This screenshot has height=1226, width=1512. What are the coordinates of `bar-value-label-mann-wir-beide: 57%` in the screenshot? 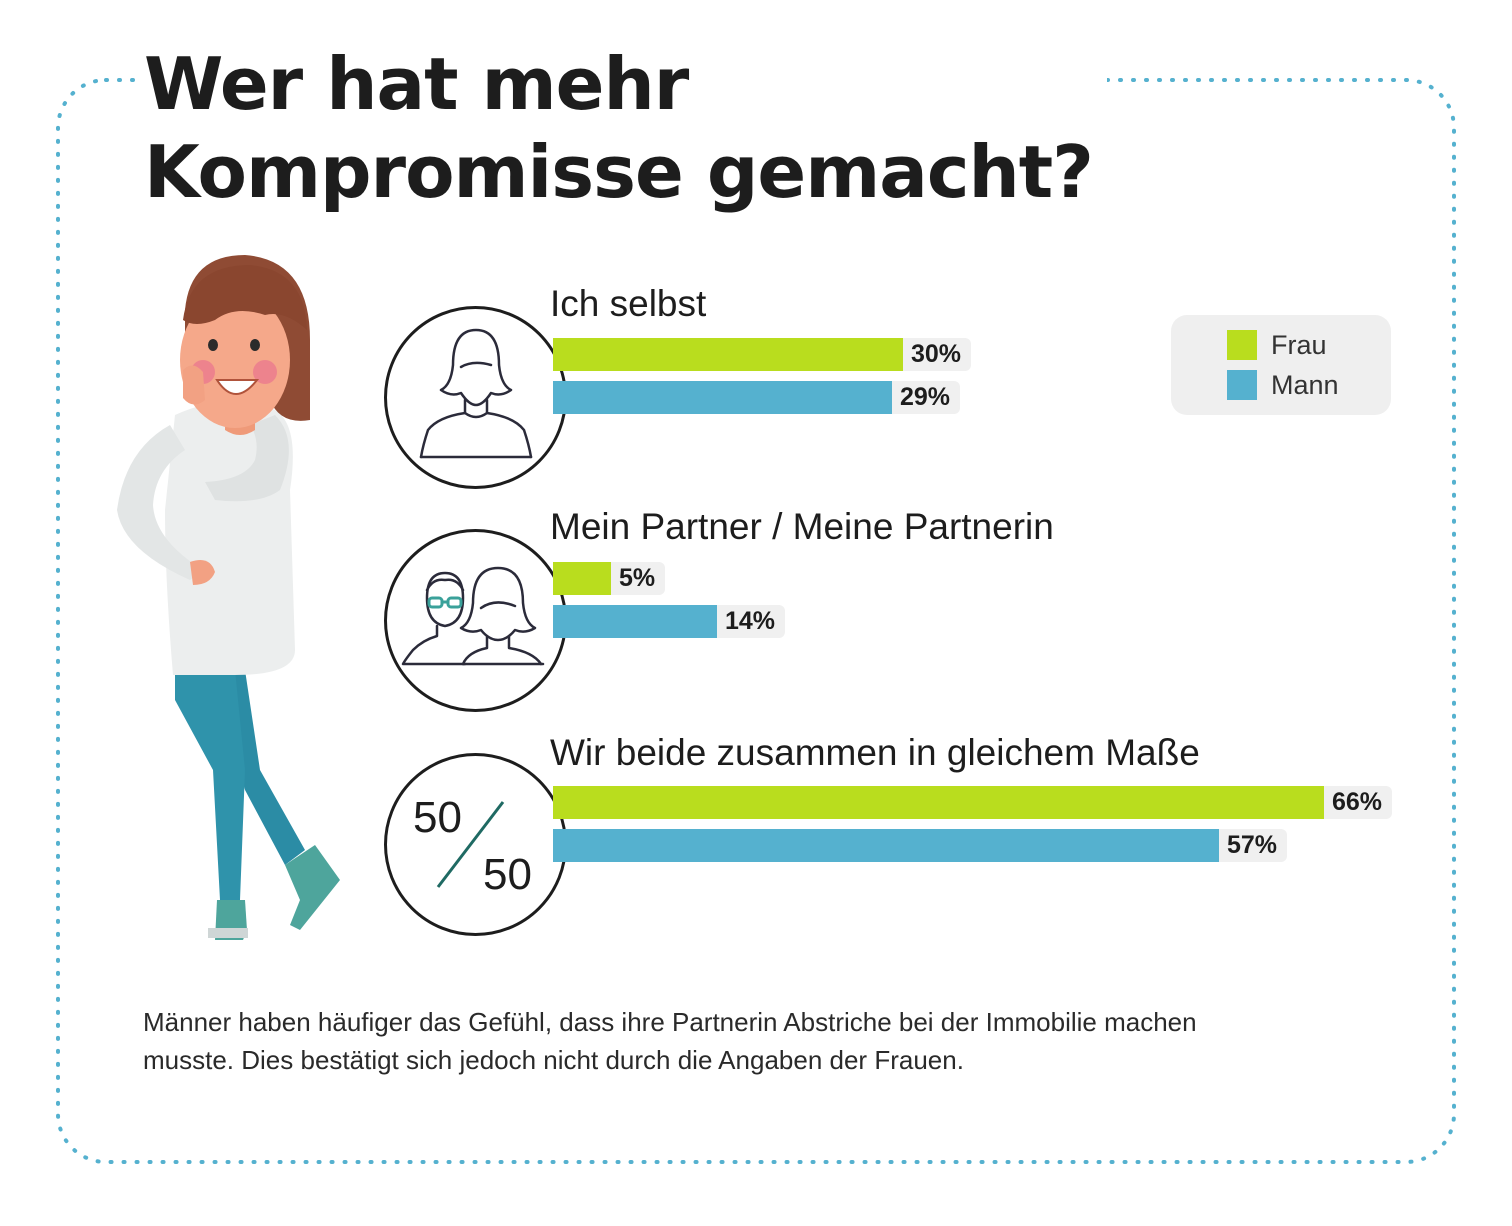 It's located at (1253, 845).